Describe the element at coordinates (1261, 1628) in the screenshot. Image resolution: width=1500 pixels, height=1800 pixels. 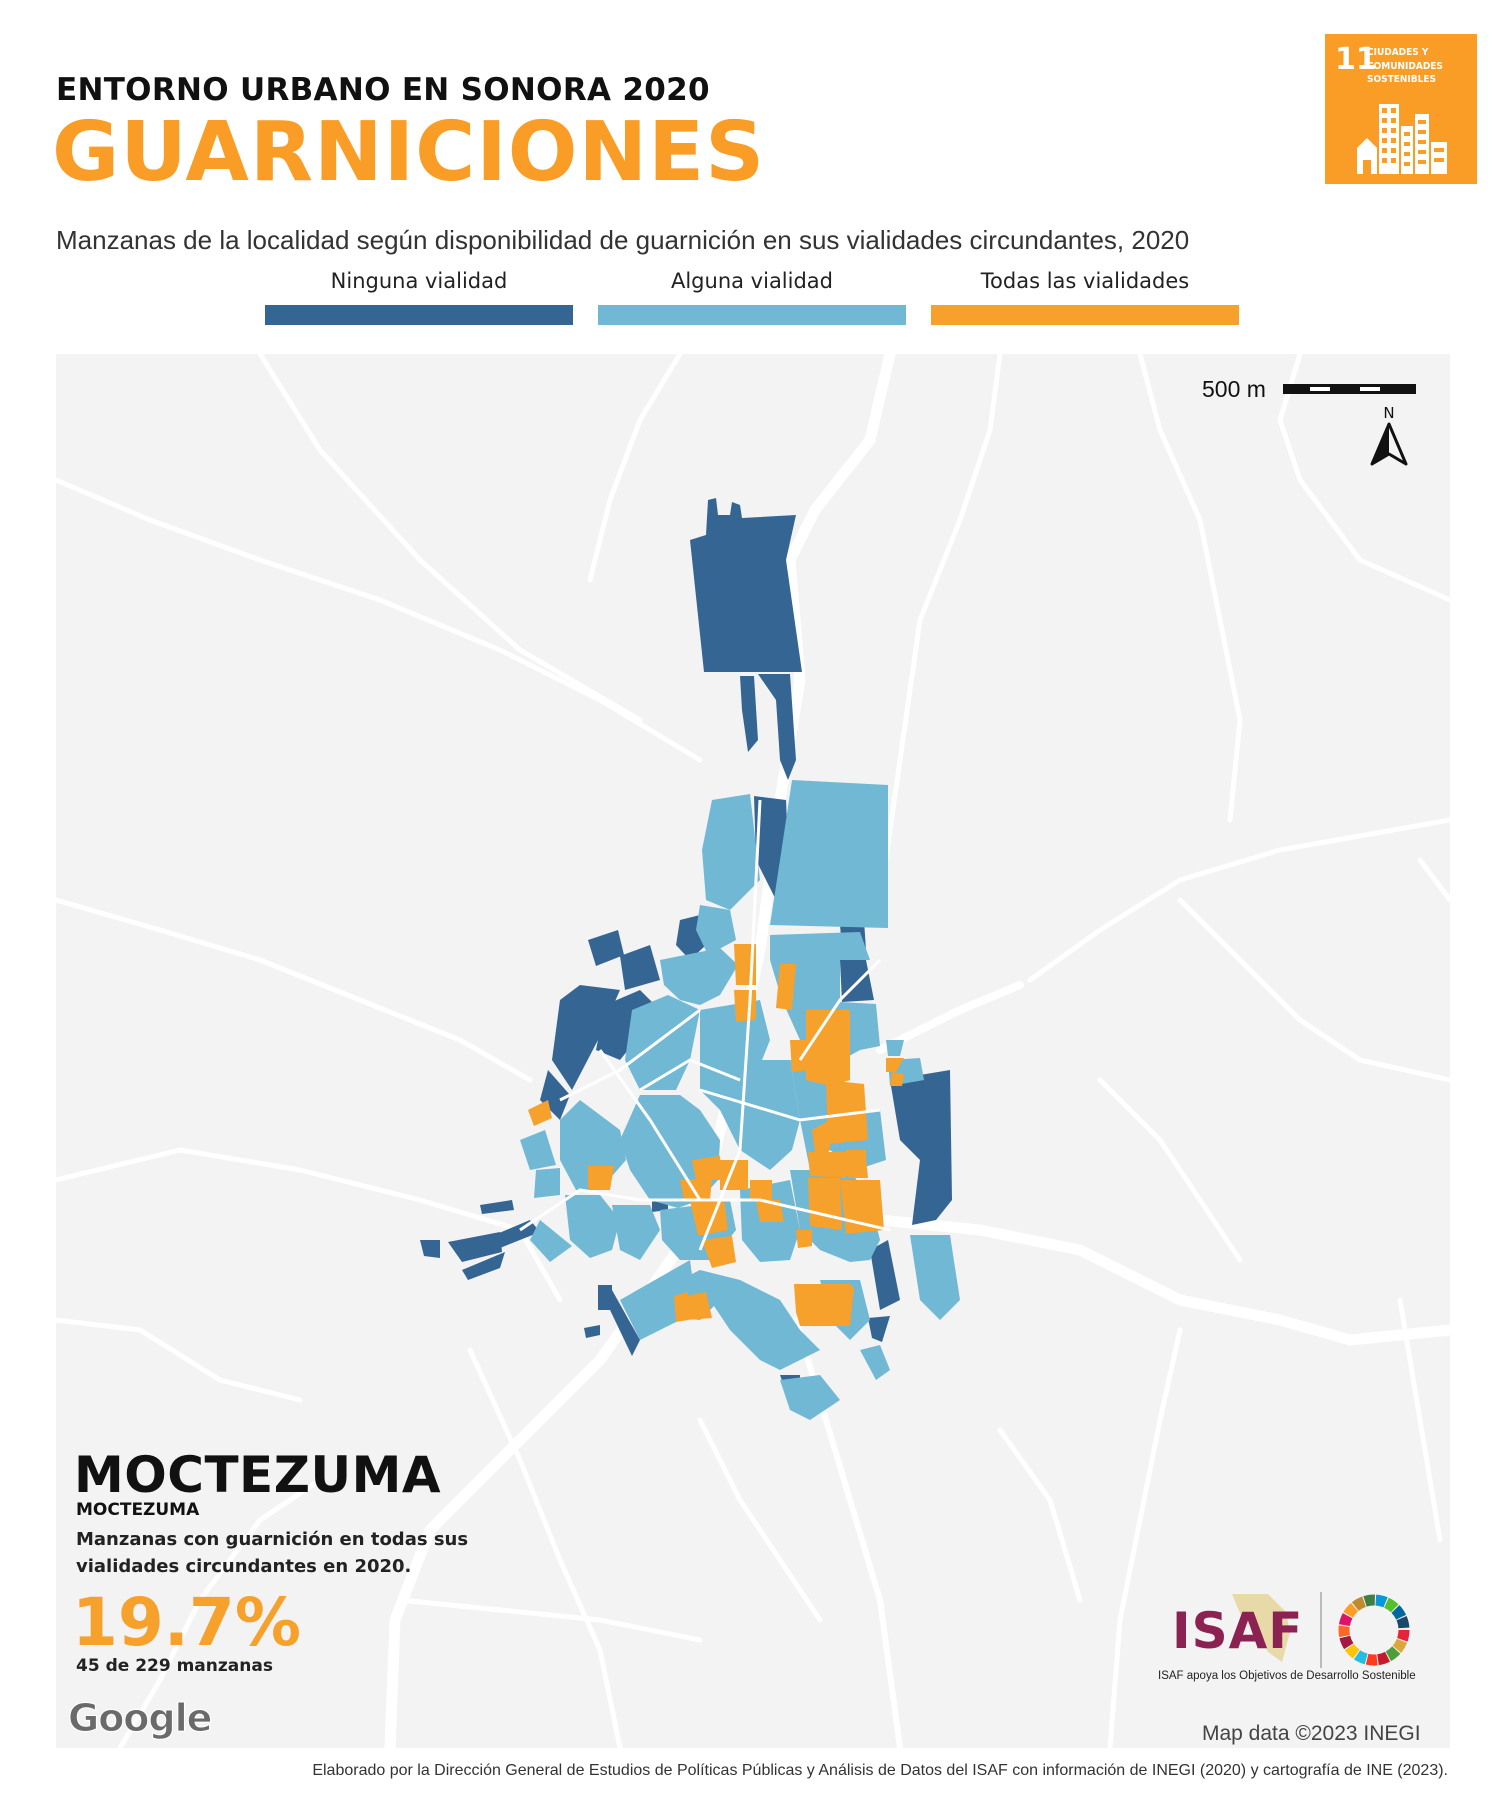
I see `sonora-map-icon` at that location.